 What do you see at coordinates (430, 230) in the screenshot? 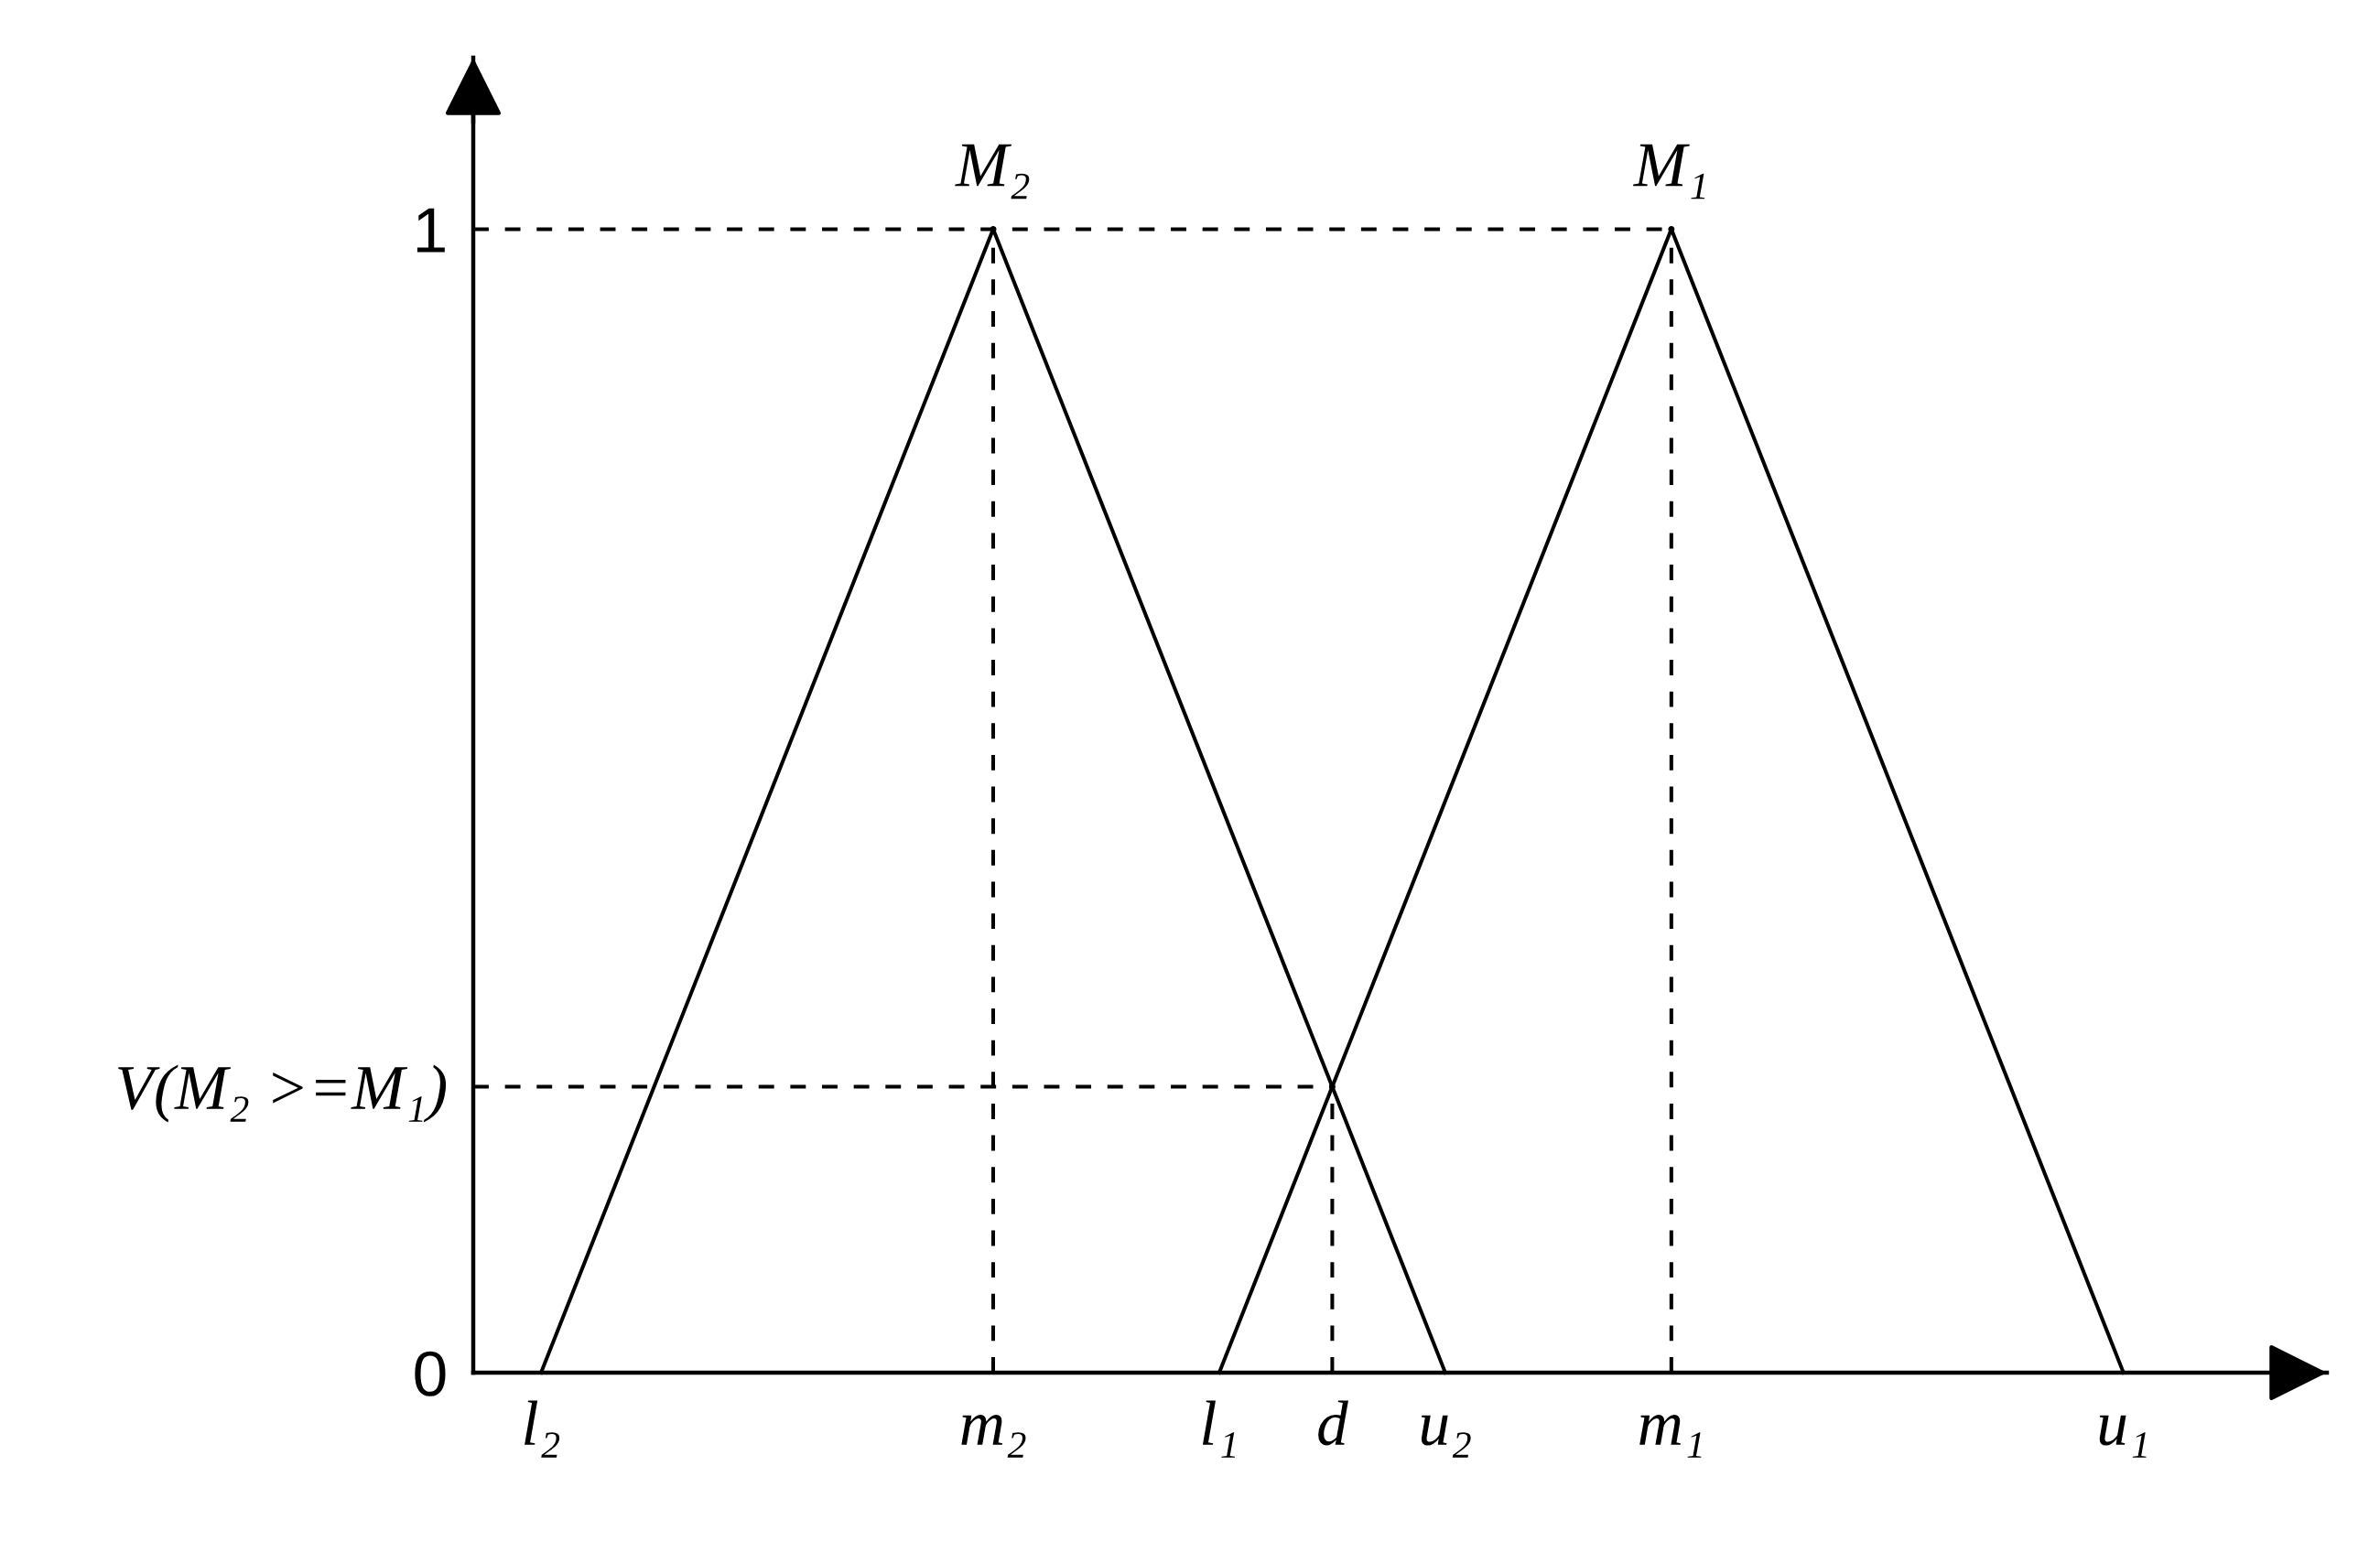
I see `y-tick-label: 1` at bounding box center [430, 230].